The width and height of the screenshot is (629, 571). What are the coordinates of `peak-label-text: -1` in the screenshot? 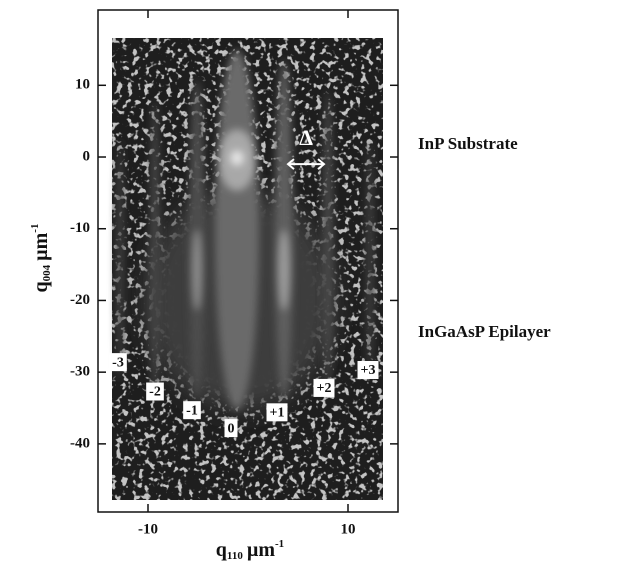 It's located at (192, 410).